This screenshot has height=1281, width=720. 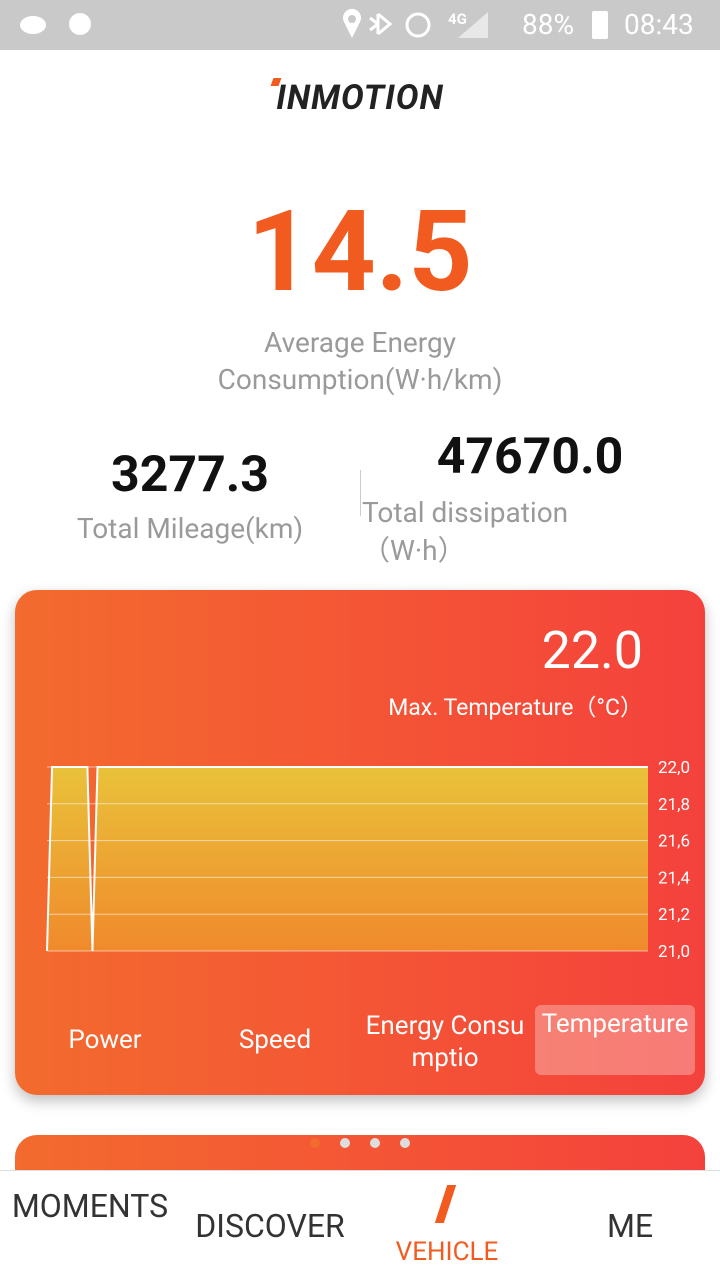 What do you see at coordinates (615, 1024) in the screenshot?
I see `tab: Temperature` at bounding box center [615, 1024].